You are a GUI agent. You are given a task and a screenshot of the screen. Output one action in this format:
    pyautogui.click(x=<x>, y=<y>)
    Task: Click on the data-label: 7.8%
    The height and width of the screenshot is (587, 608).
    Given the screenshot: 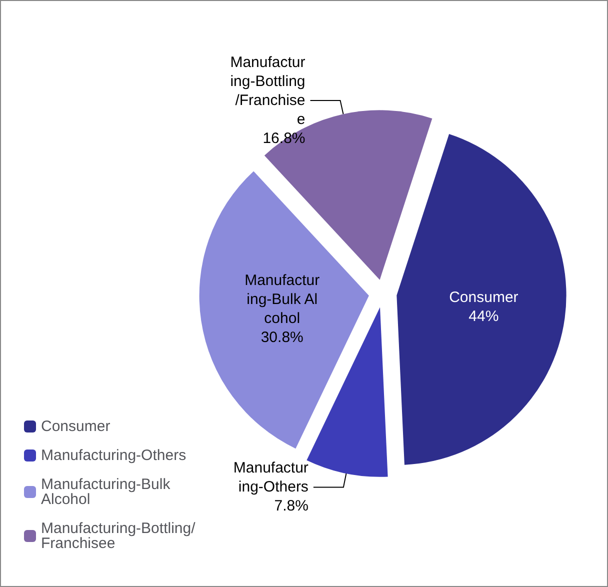 What is the action you would take?
    pyautogui.click(x=291, y=506)
    